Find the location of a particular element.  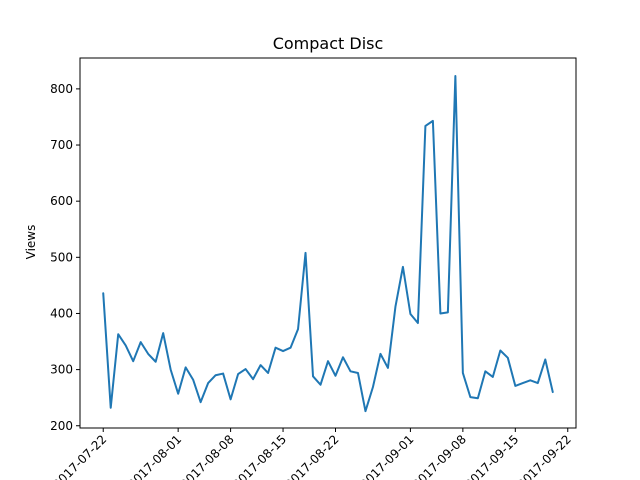

y-axis: 200 300 400 500 600 700 800 is located at coordinates (65, 257).